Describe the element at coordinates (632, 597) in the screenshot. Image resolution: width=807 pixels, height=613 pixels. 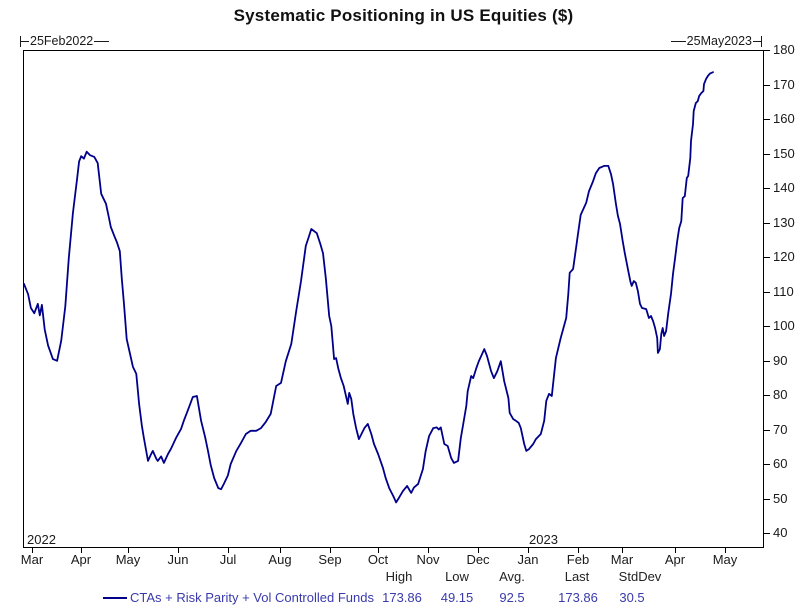
I see `stats-value-stddev: 30.5` at that location.